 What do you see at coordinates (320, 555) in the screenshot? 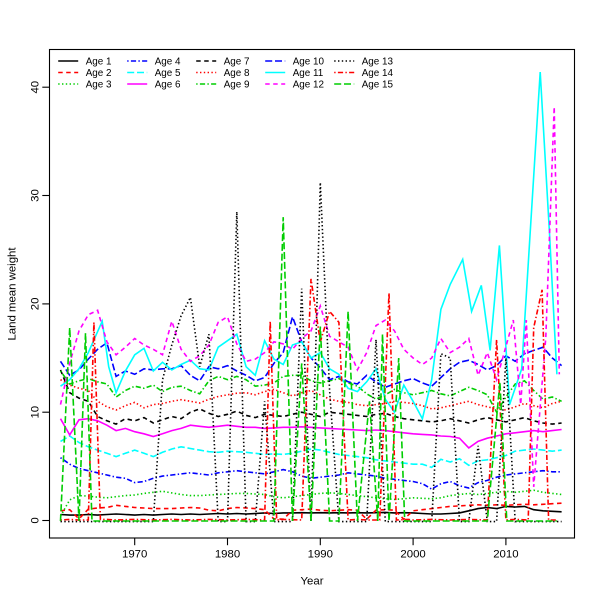
I see `svg-text: 1990` at bounding box center [320, 555].